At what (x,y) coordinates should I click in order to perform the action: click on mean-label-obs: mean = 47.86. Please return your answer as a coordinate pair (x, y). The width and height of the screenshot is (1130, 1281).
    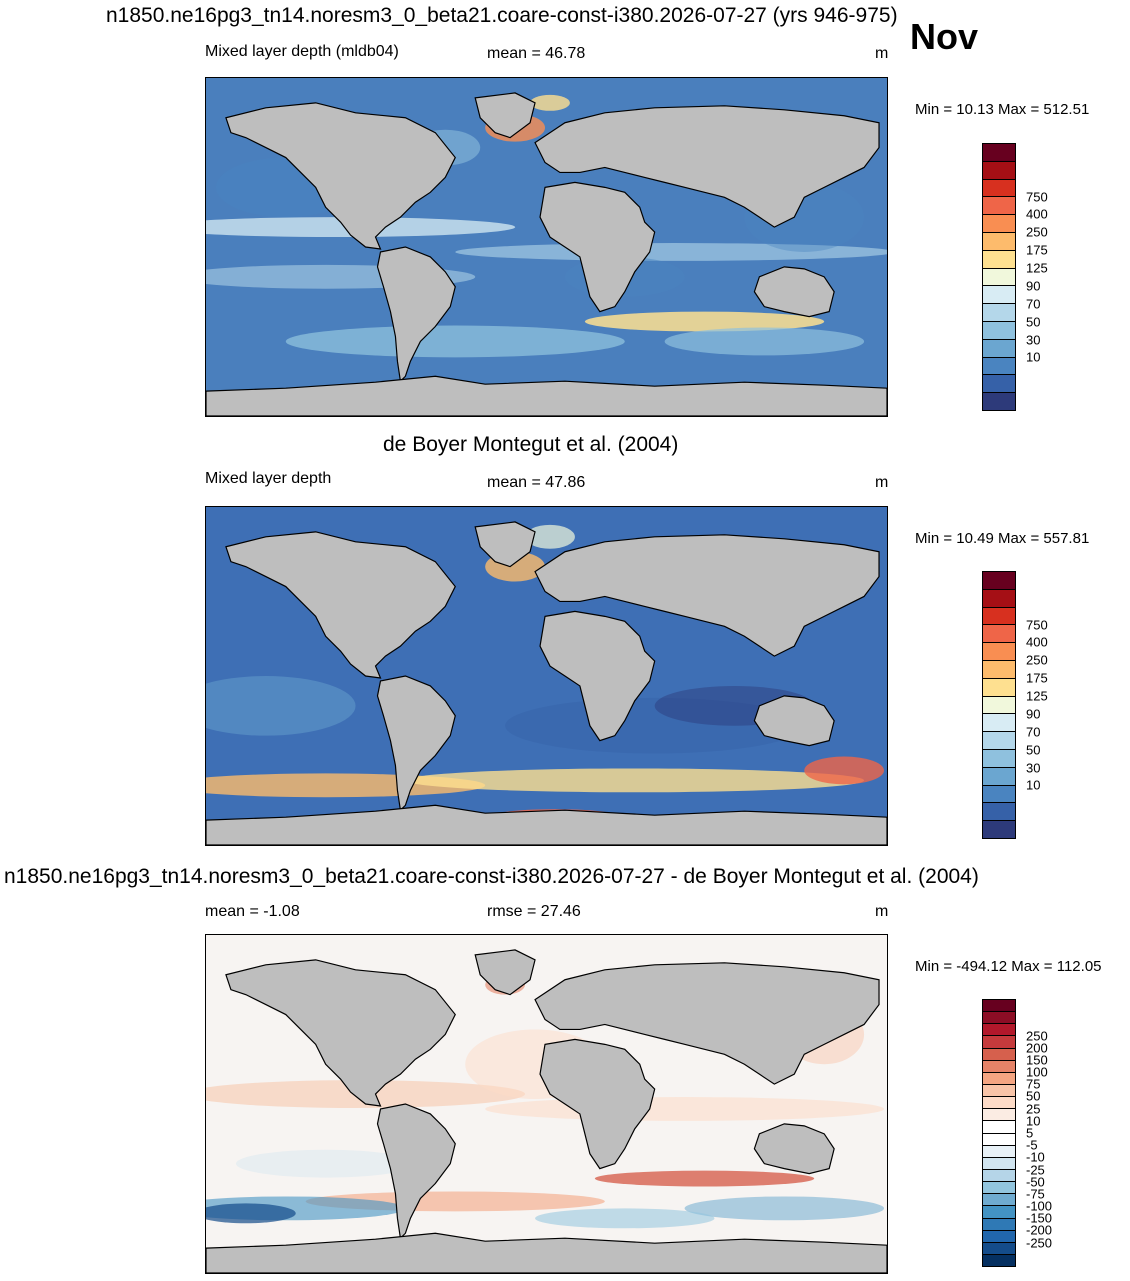
    Looking at the image, I should click on (536, 482).